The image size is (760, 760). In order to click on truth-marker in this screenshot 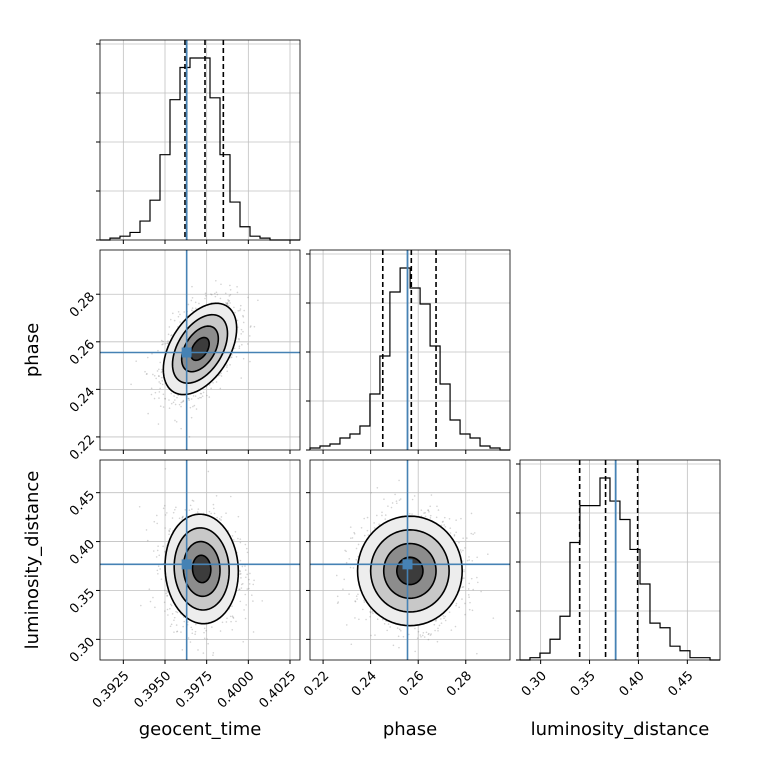, I will do `click(407, 564)`.